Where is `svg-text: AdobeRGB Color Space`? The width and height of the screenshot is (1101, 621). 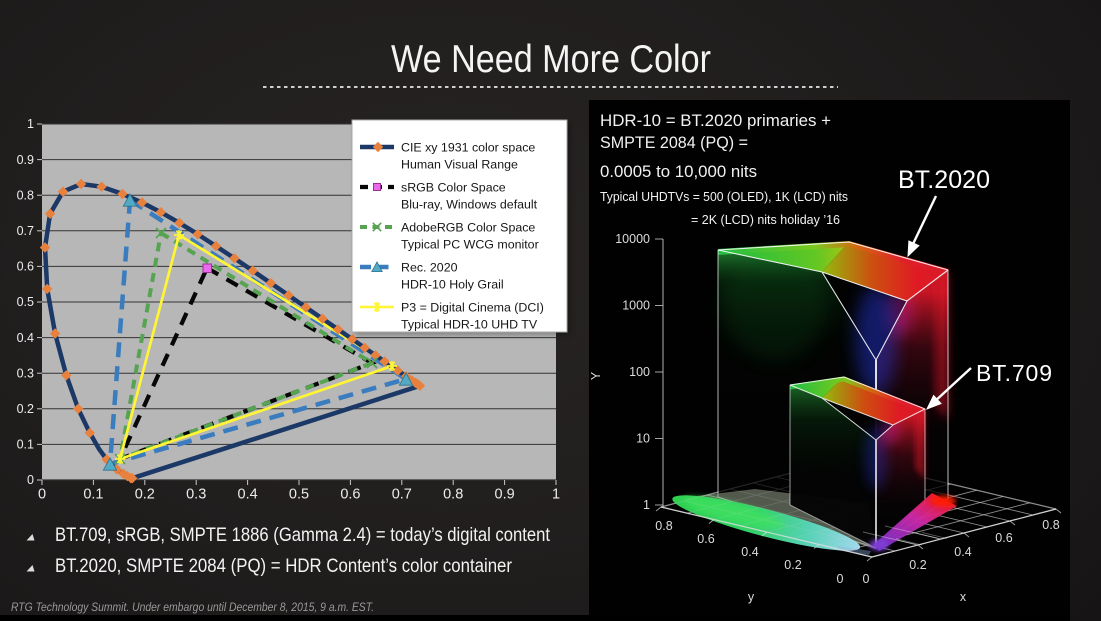 svg-text: AdobeRGB Color Space is located at coordinates (468, 228).